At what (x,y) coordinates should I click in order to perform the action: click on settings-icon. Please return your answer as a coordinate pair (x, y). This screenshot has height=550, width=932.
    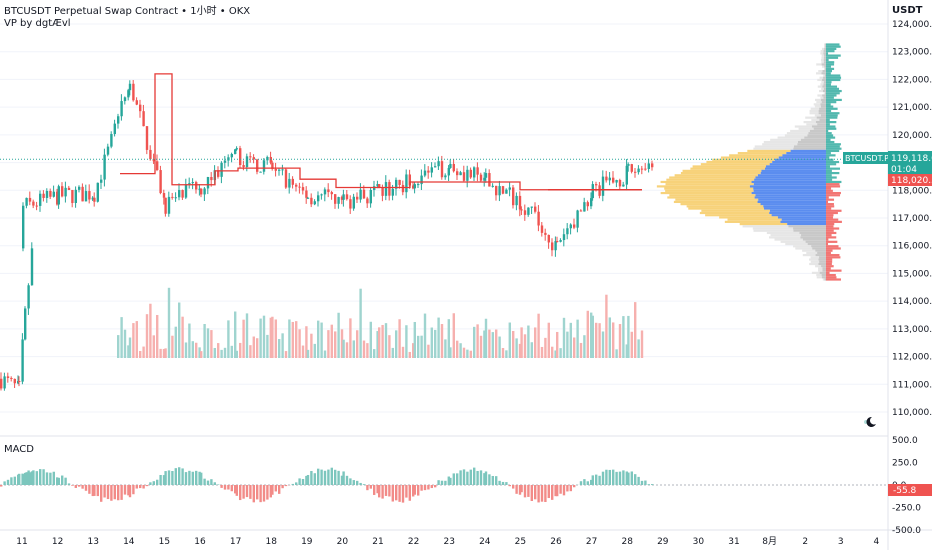
    Looking at the image, I should click on (870, 421).